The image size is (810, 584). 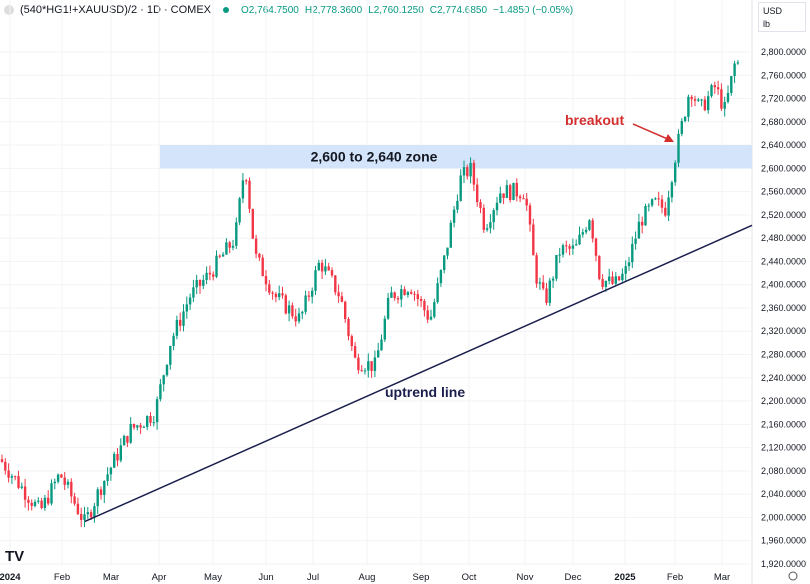 I want to click on market-status-icon, so click(x=226, y=10).